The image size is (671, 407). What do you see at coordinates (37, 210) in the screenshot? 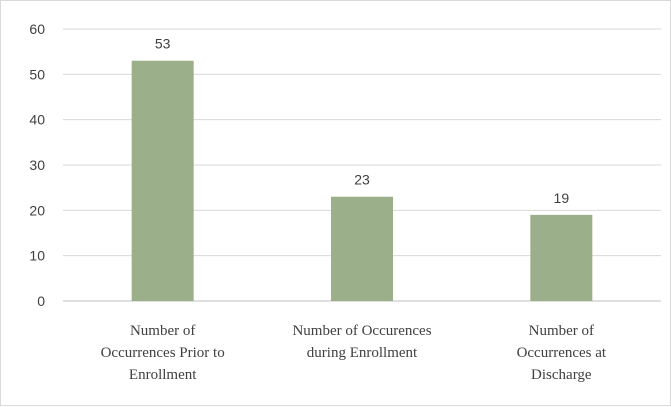
I see `y-tick-label: 20` at bounding box center [37, 210].